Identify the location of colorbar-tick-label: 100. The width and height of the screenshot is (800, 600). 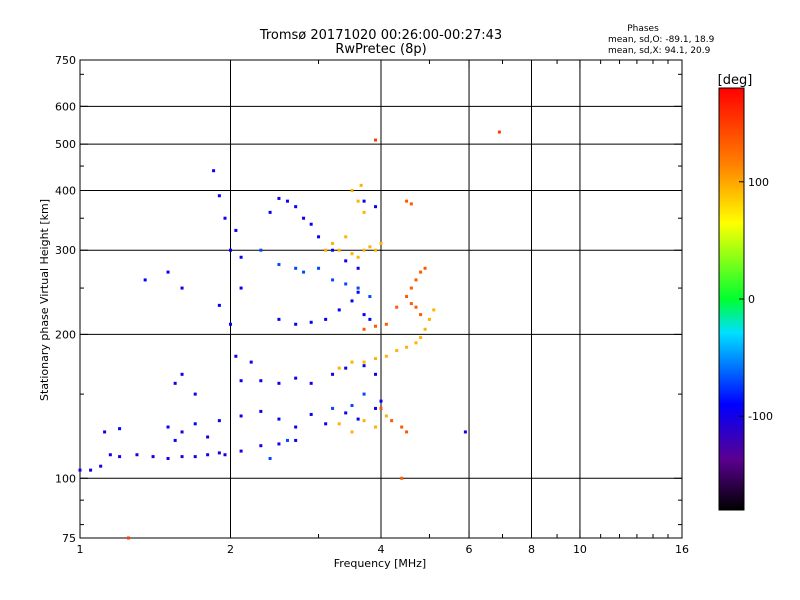
(758, 182).